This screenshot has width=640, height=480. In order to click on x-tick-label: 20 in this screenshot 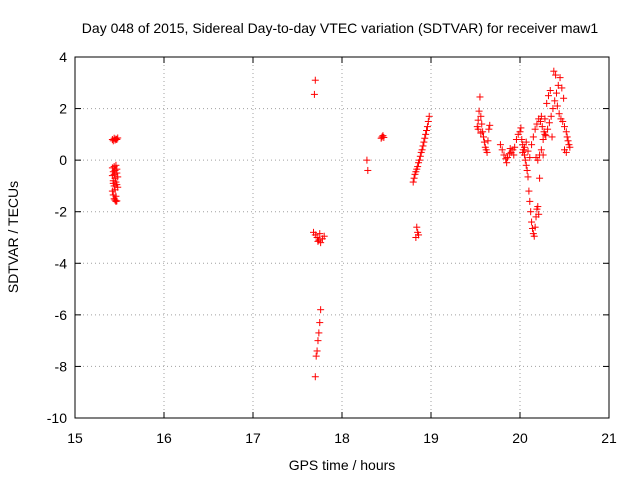, I will do `click(520, 438)`.